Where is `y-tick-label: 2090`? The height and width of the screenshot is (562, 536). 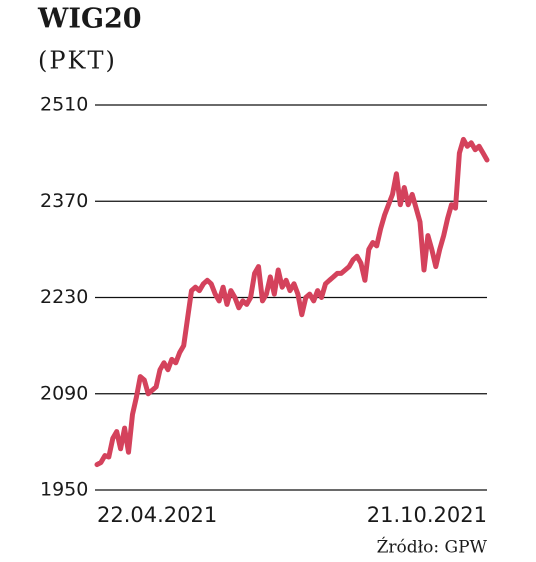
y-tick-label: 2090 is located at coordinates (64, 393).